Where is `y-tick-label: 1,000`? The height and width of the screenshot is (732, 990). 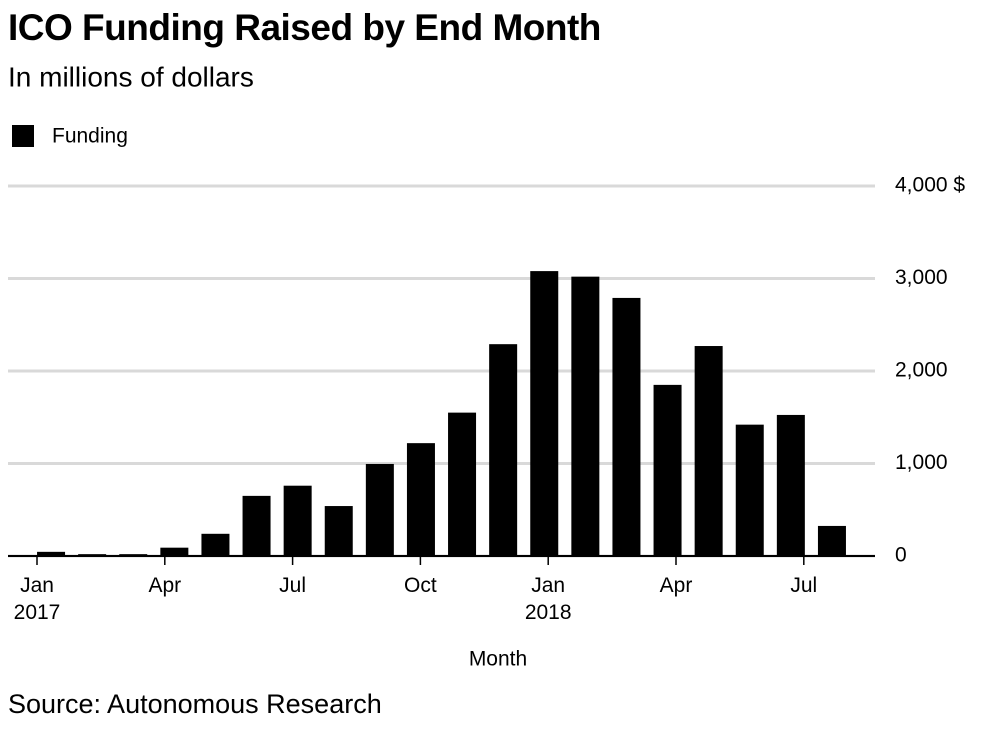 y-tick-label: 1,000 is located at coordinates (921, 462).